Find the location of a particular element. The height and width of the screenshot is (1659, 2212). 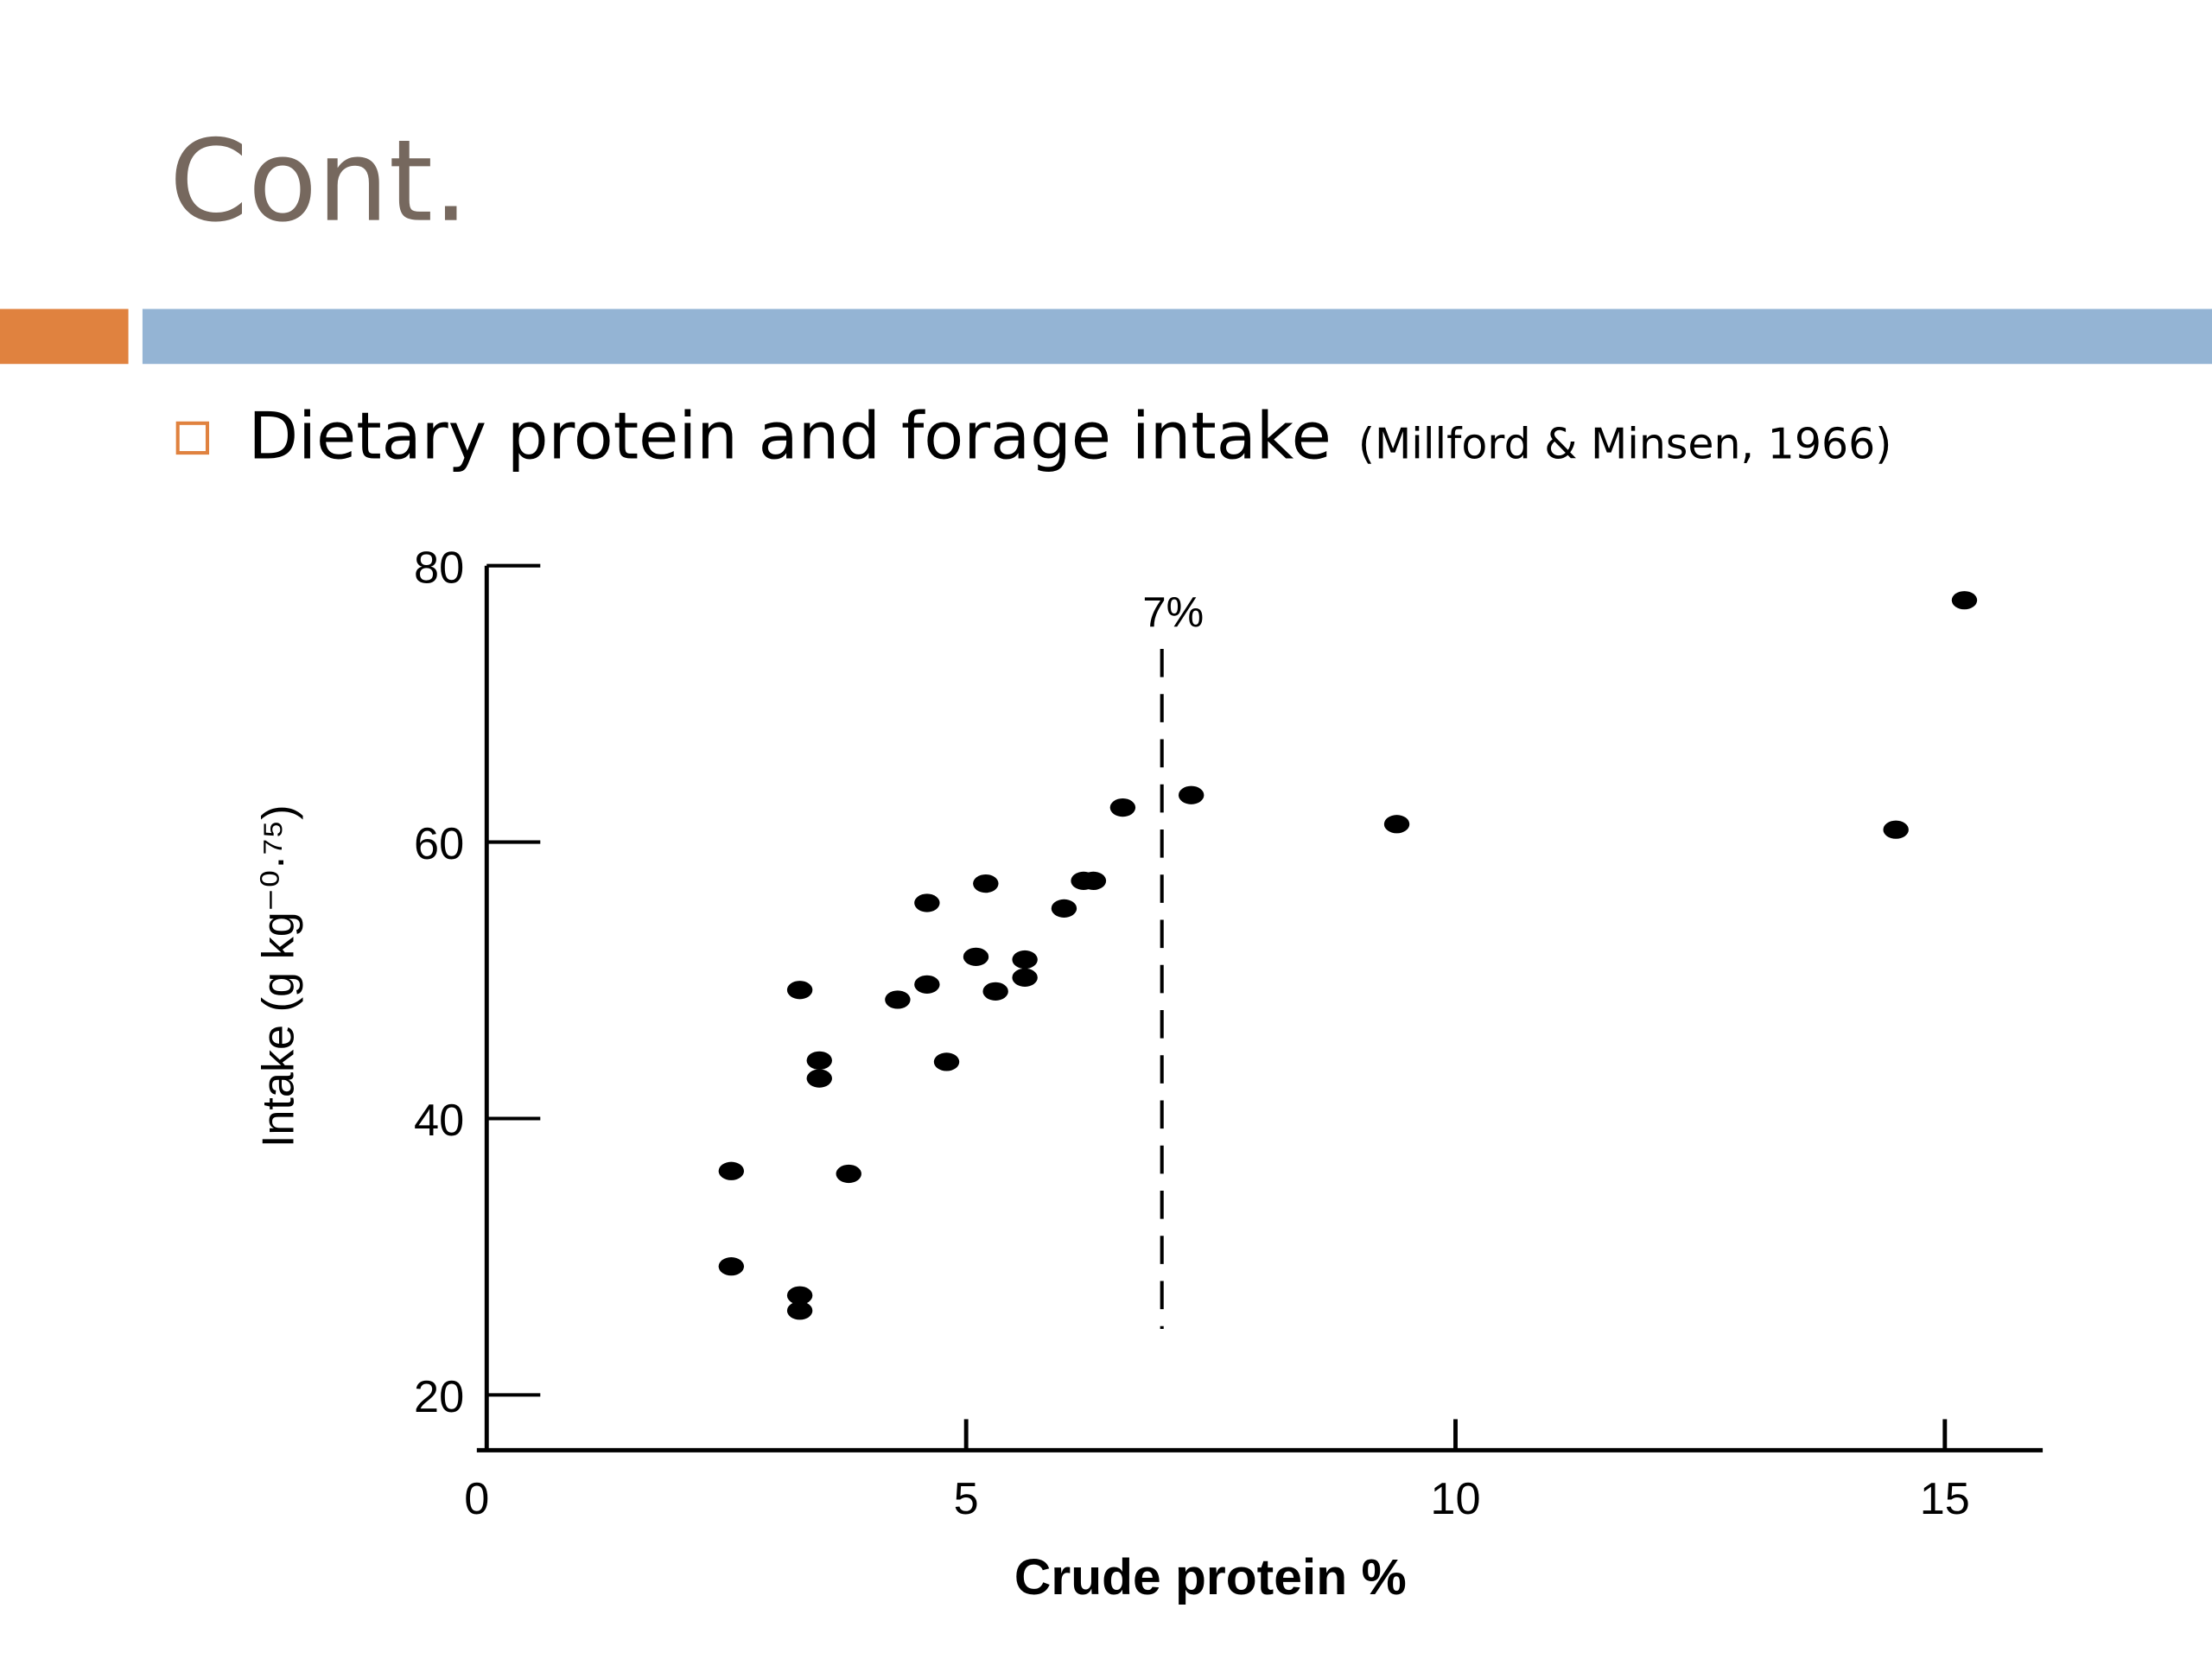

bullet-marker is located at coordinates (192, 438).